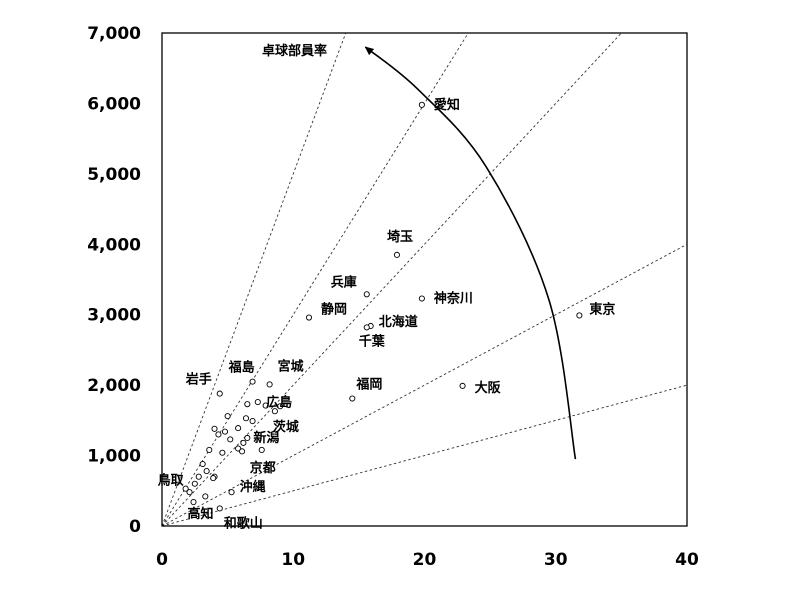 The height and width of the screenshot is (600, 800). Describe the element at coordinates (198, 380) in the screenshot. I see `point-label: 岩手` at that location.